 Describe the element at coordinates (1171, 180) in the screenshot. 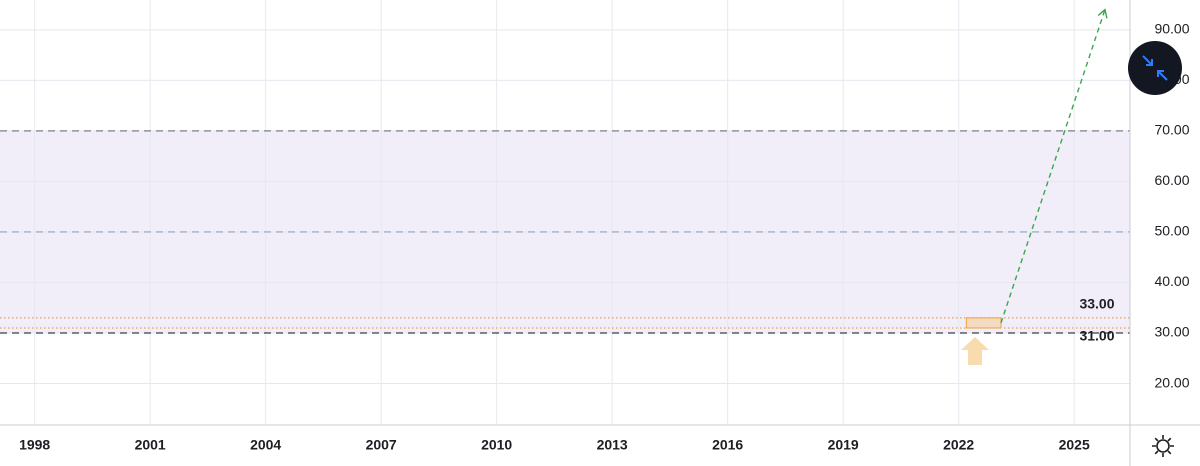

I see `y-tick-label: 60.00` at that location.